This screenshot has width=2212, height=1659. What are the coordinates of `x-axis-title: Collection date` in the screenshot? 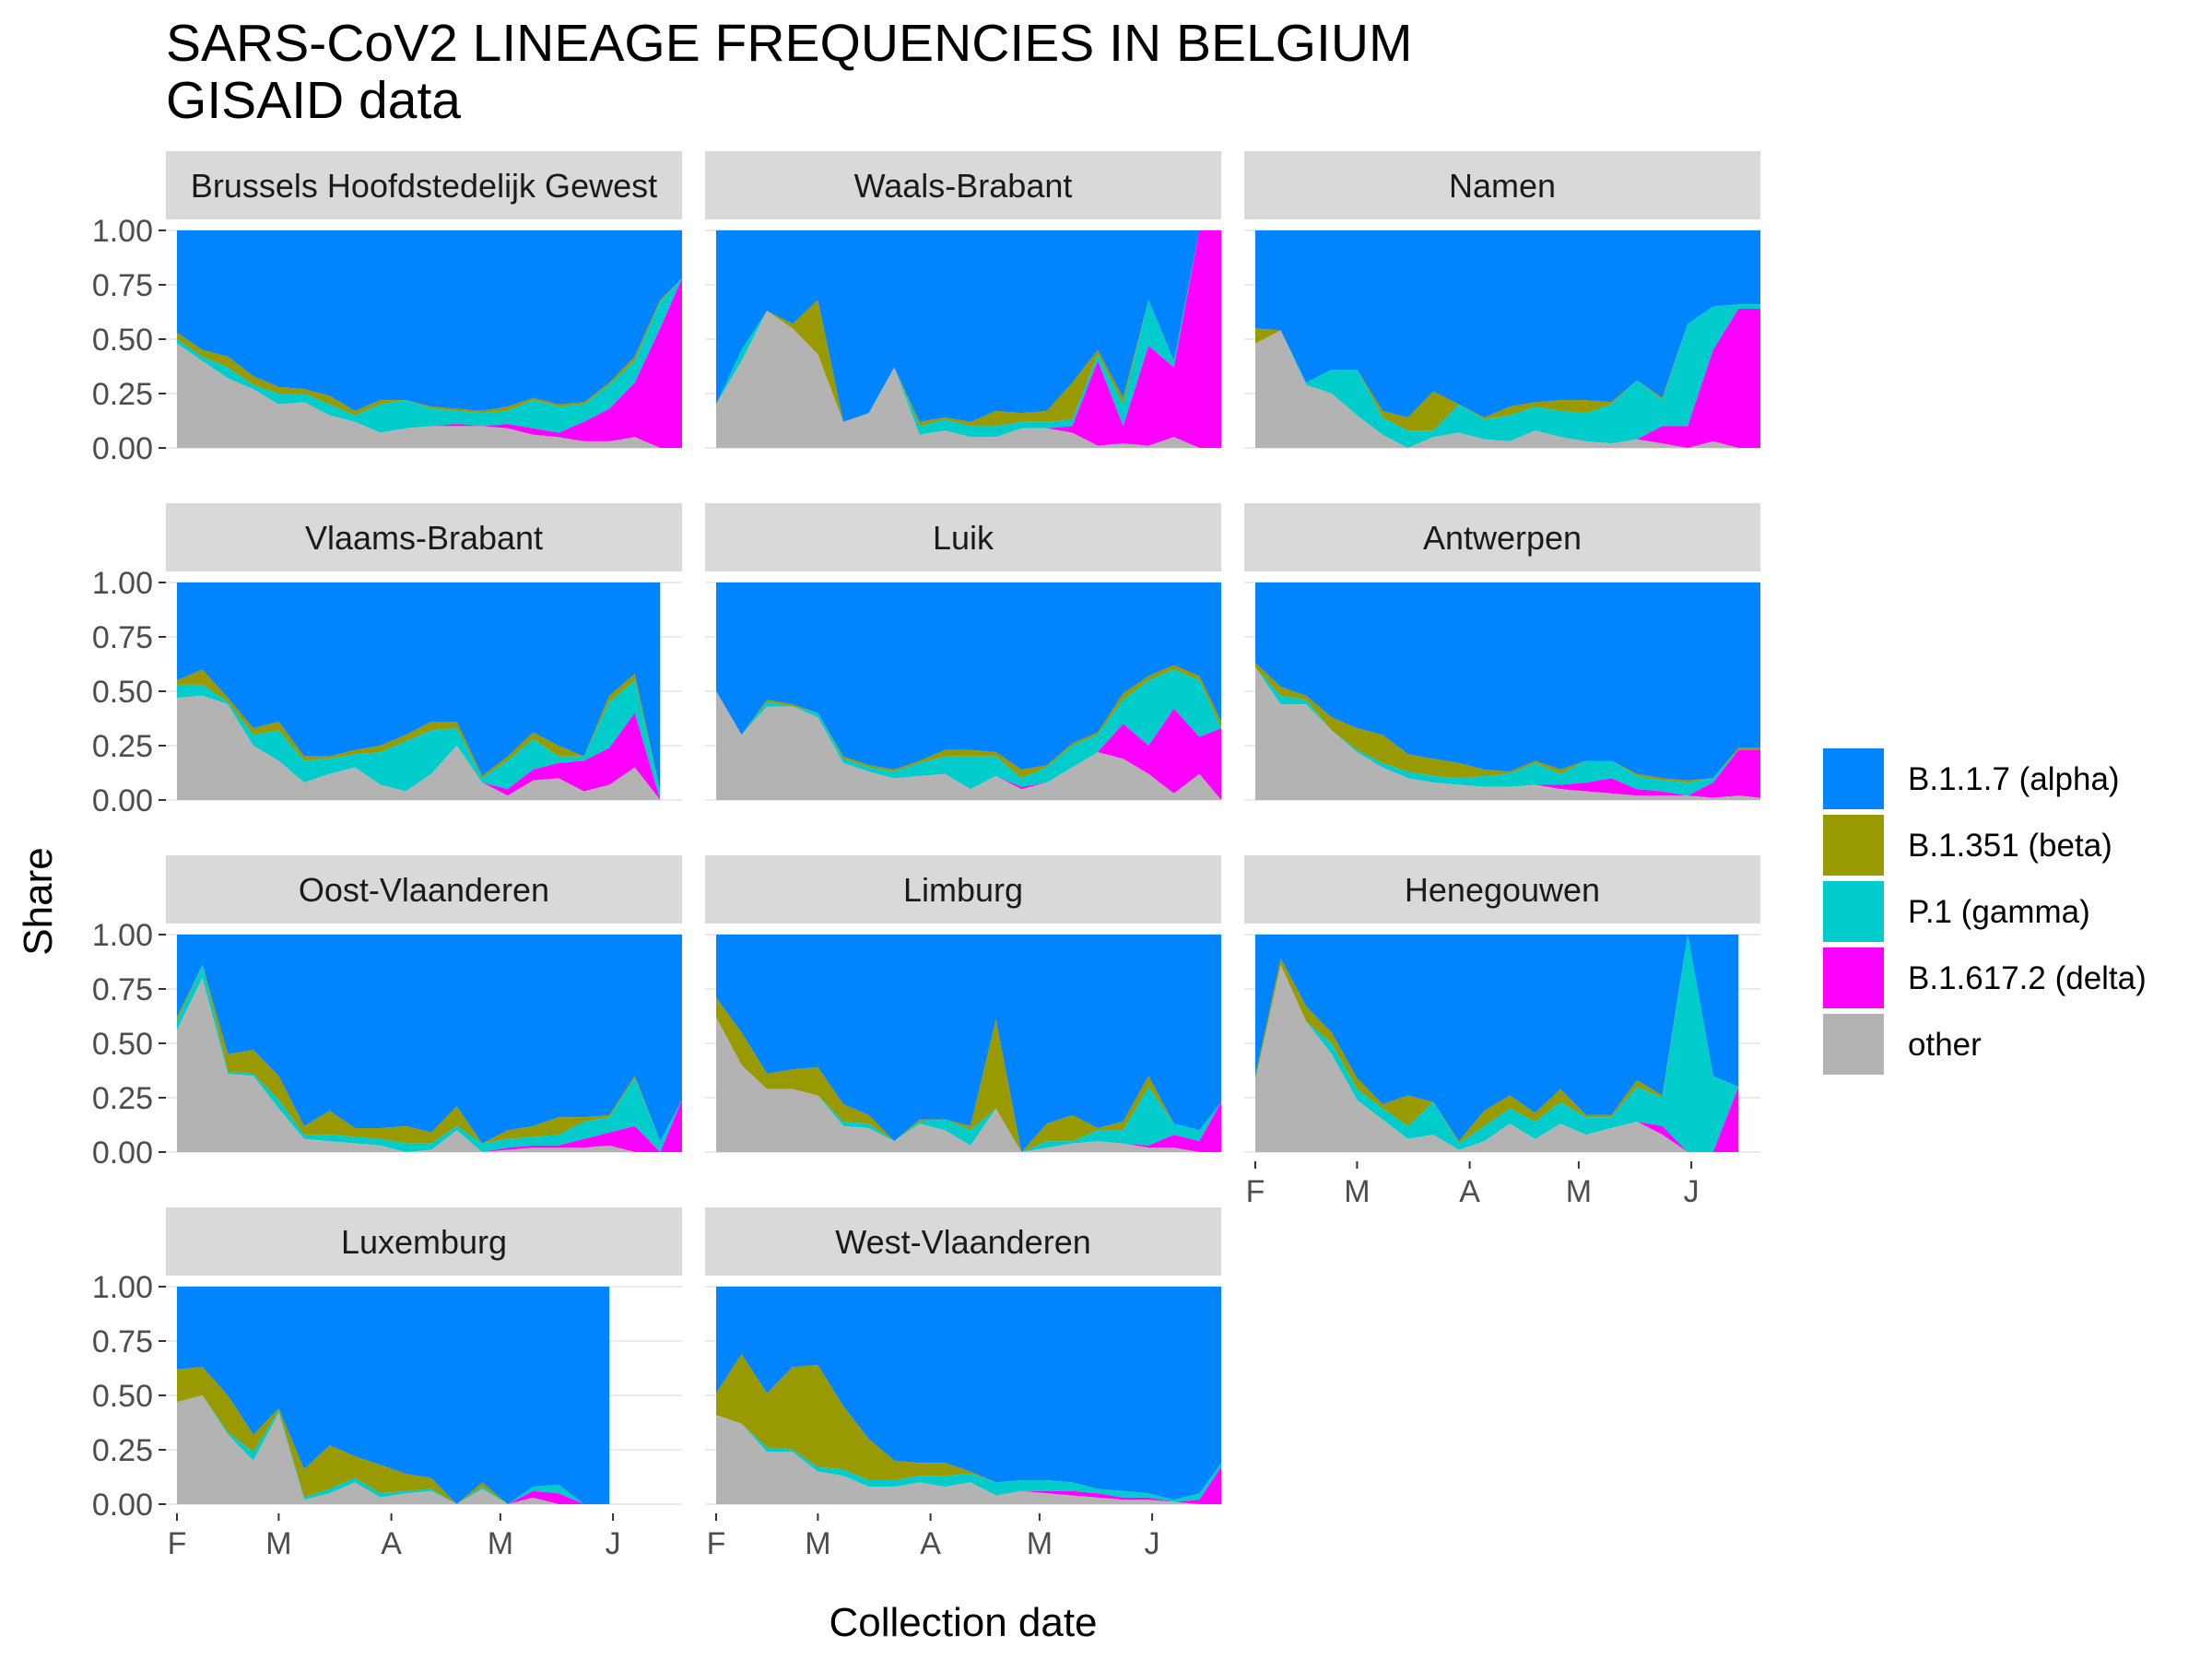 It's located at (963, 1622).